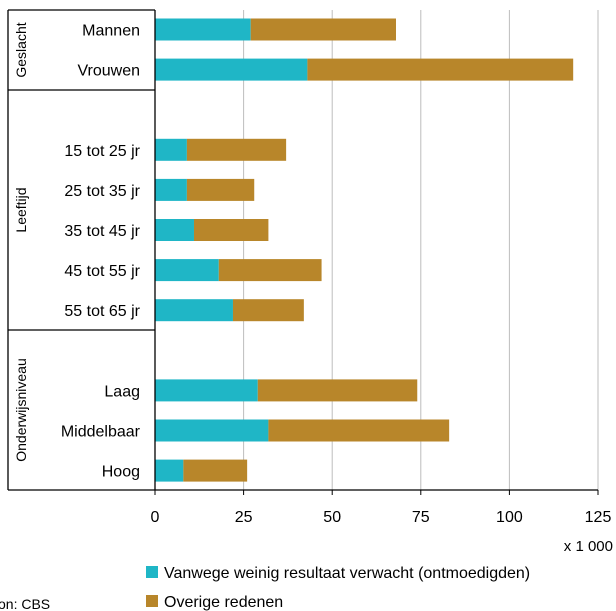 This screenshot has height=611, width=616. I want to click on category-label-15-tot-25-jr: 15 tot 25 jr, so click(102, 151).